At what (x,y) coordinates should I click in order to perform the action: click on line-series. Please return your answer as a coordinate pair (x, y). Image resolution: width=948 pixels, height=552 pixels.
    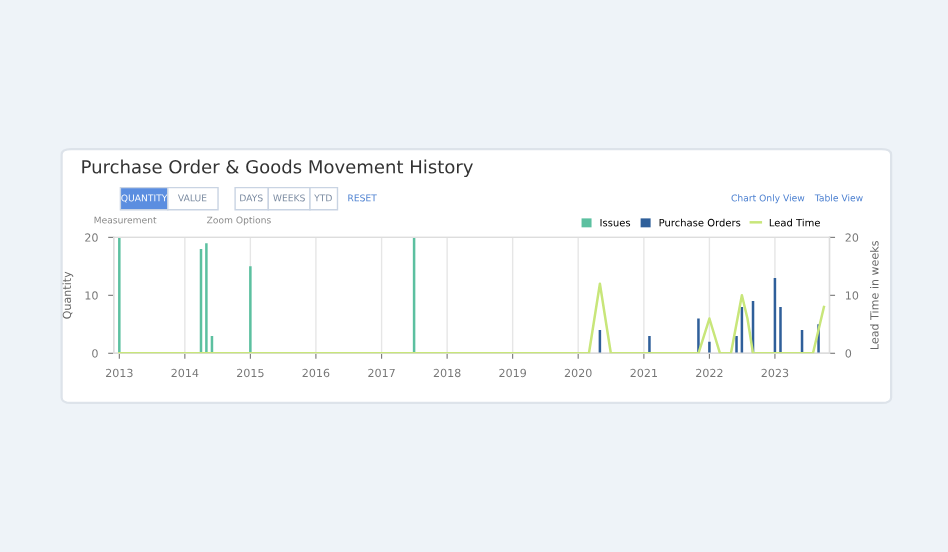
    Looking at the image, I should click on (472, 318).